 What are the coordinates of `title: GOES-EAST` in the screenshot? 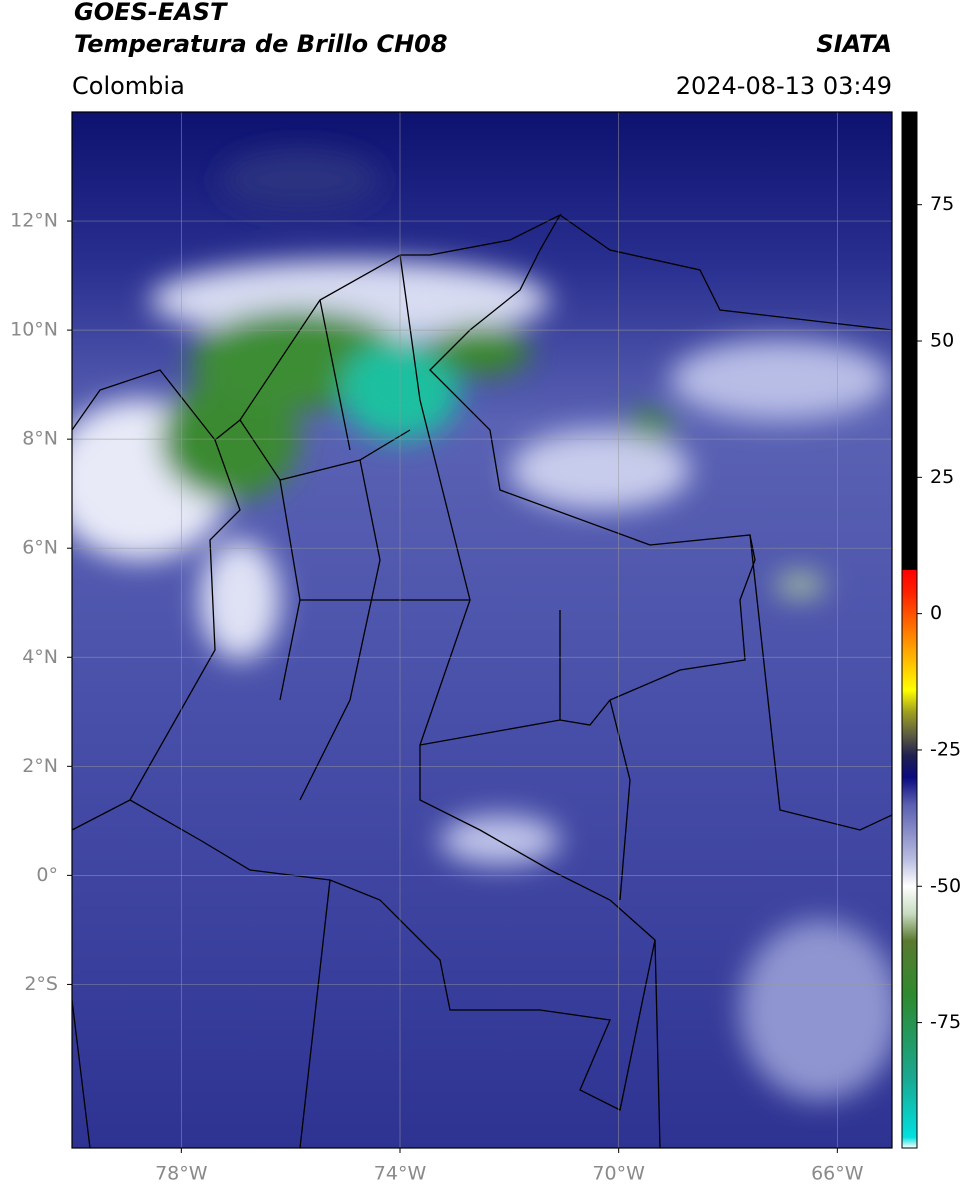 It's located at (151, 13).